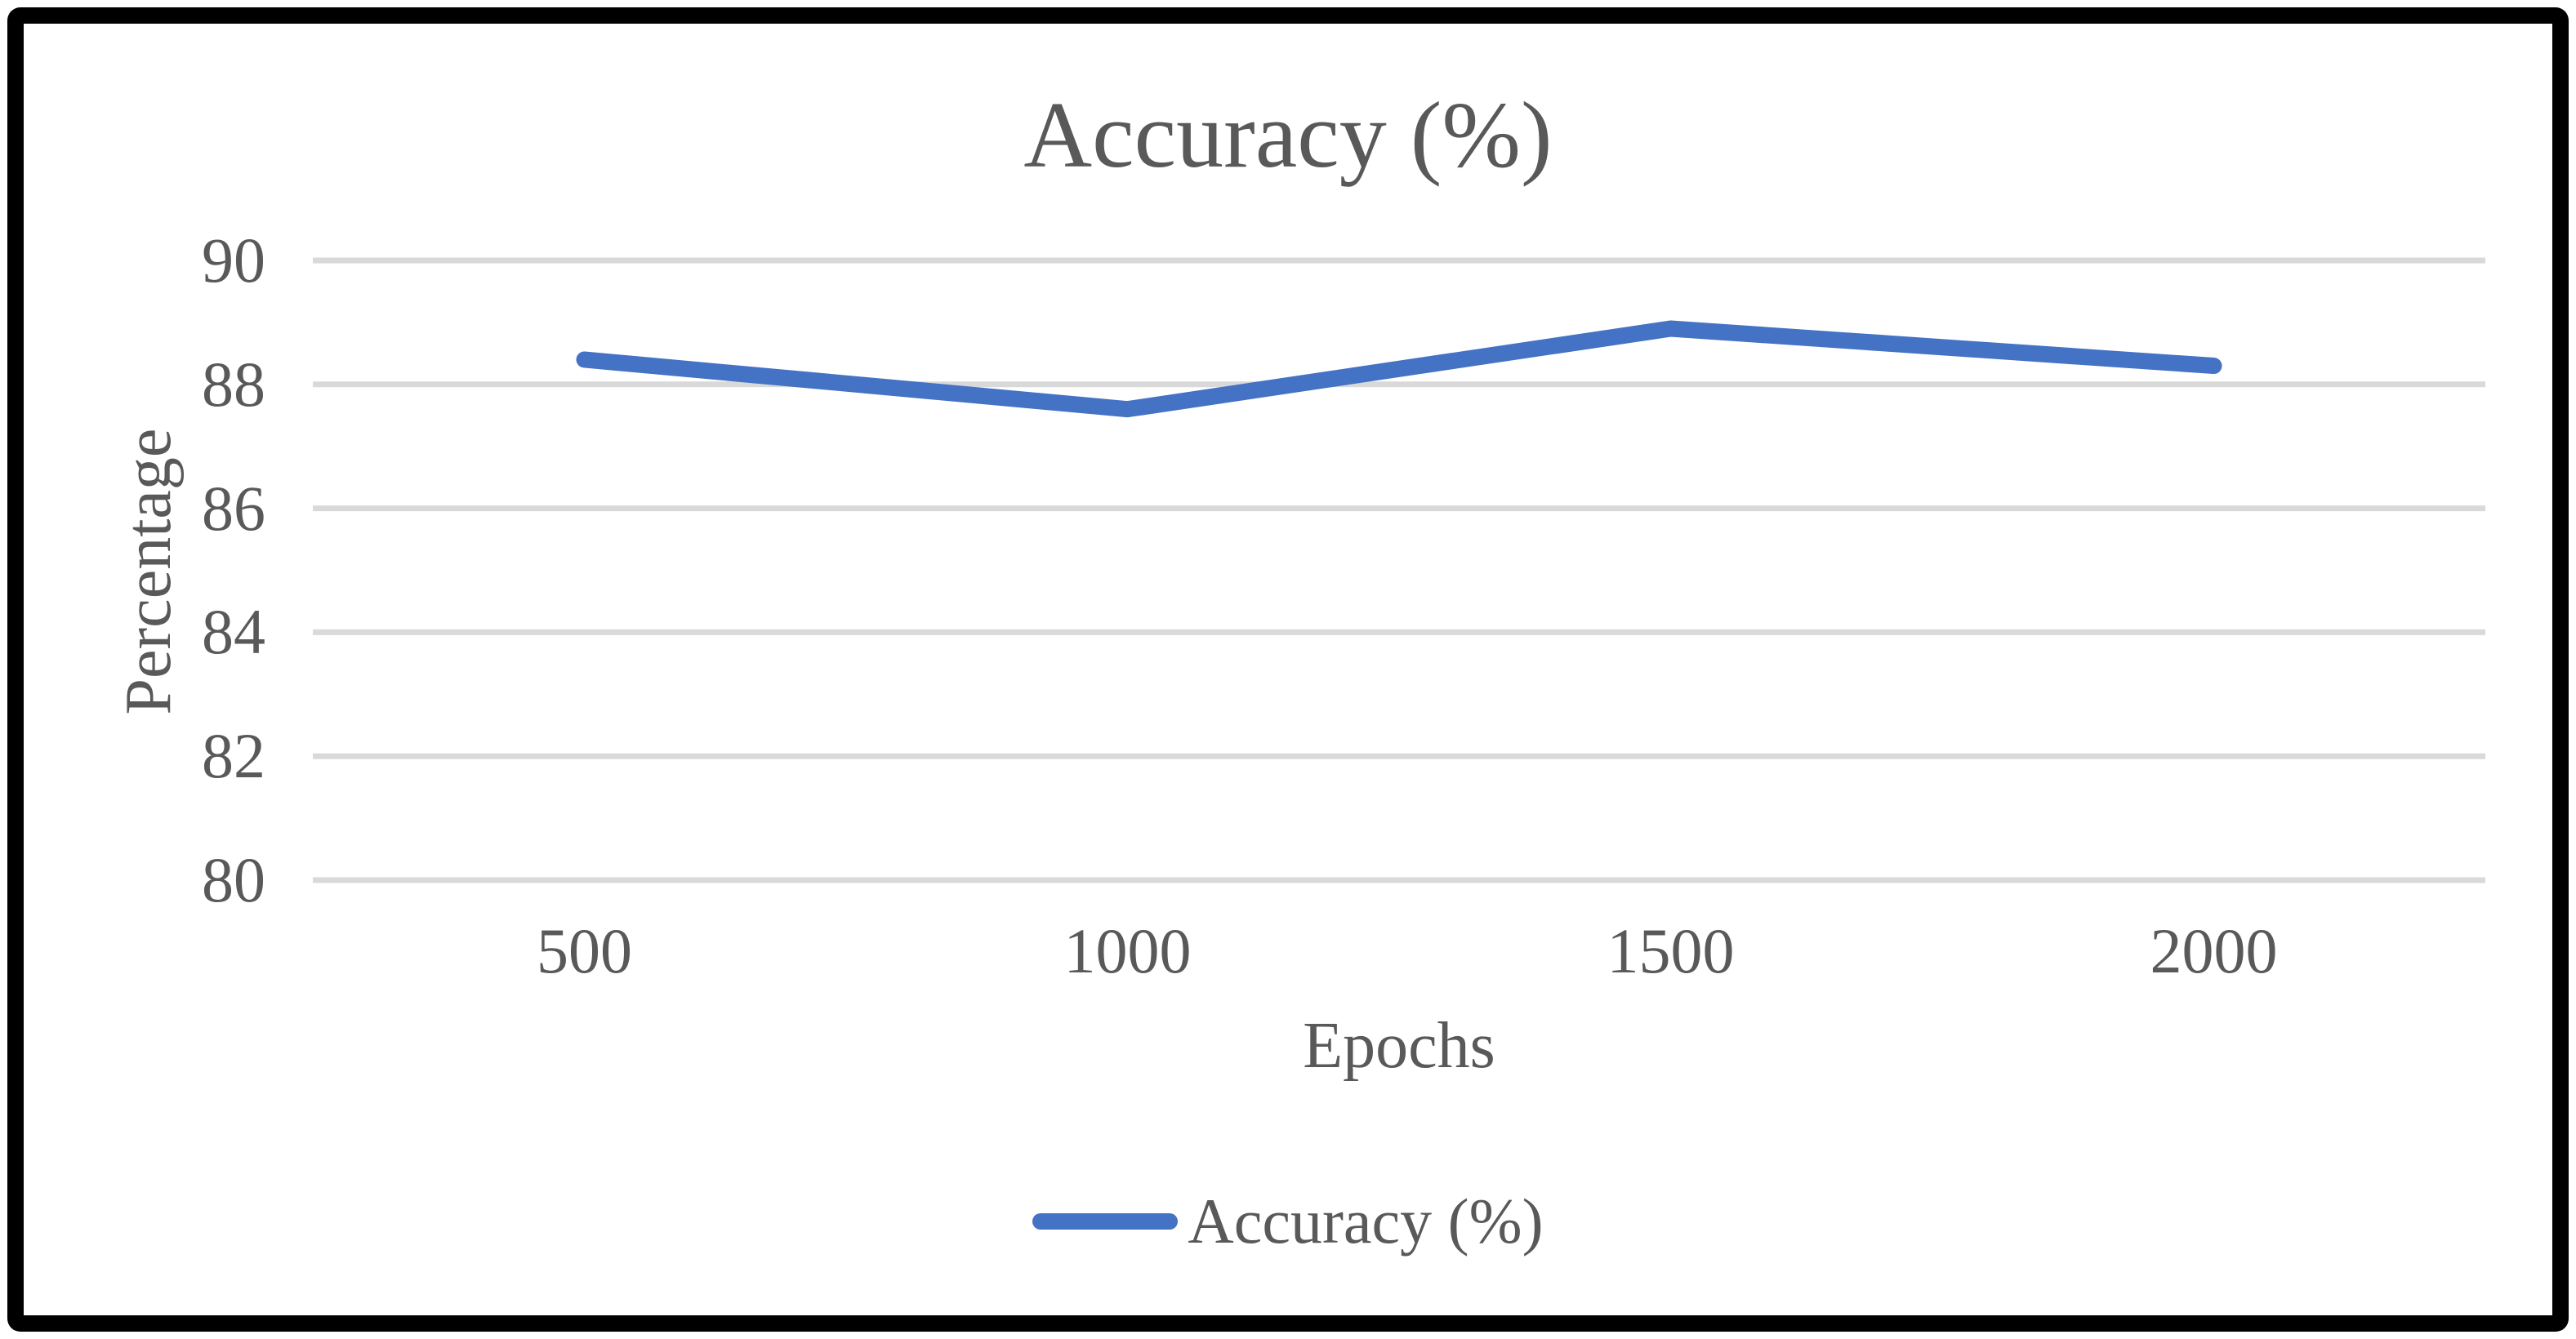  What do you see at coordinates (233, 756) in the screenshot?
I see `y-tick-label: 82` at bounding box center [233, 756].